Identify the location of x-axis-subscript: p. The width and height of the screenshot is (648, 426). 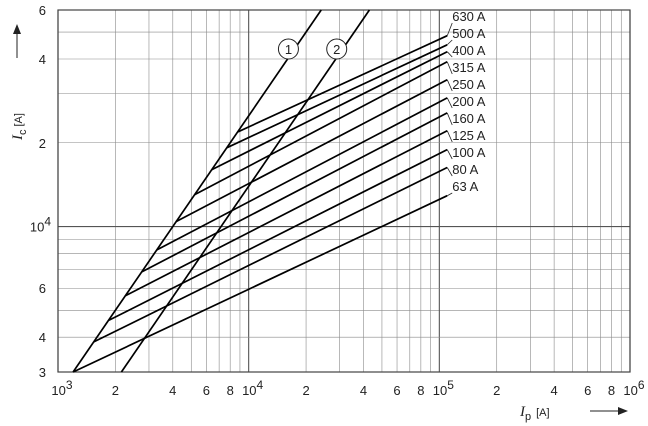
(528, 417).